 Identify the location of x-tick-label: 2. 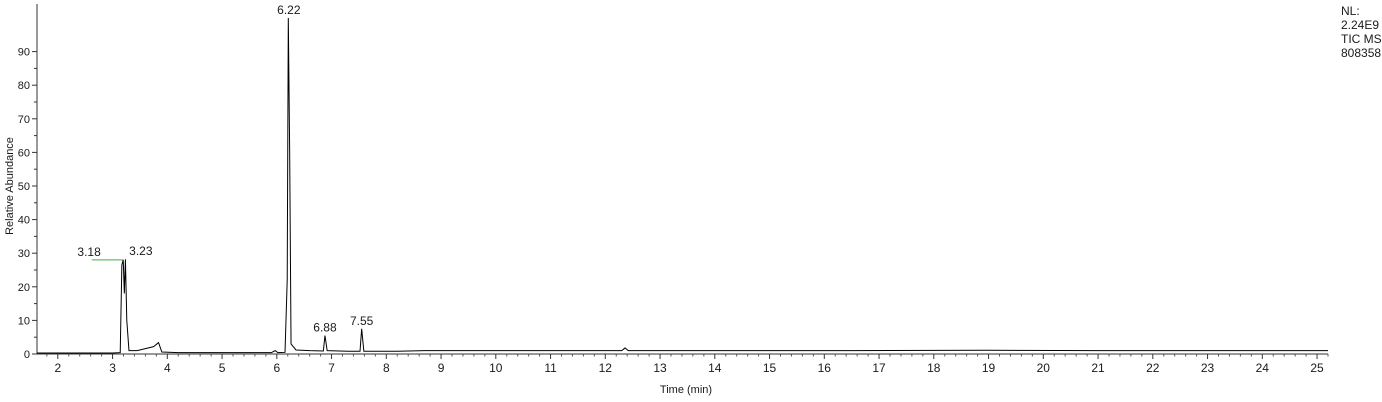
(57, 368).